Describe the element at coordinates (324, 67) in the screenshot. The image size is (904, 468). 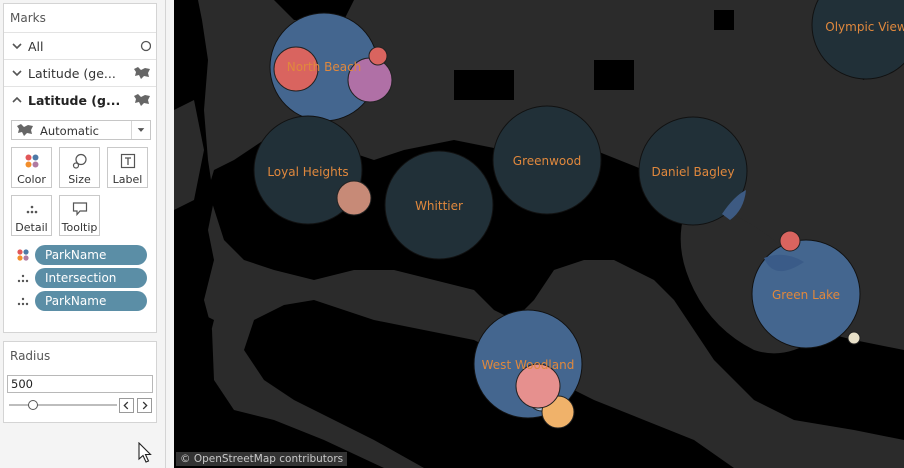
I see `north-beach-label: North Beach` at that location.